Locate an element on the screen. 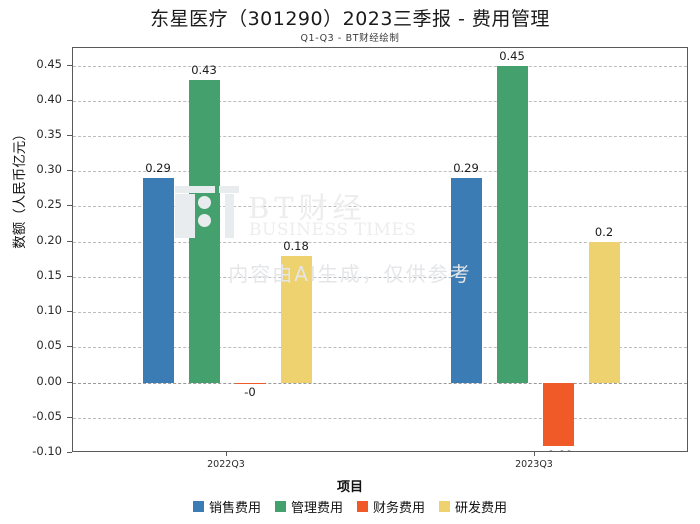 The image size is (700, 524). y-tick-label: 0.10 is located at coordinates (49, 310).